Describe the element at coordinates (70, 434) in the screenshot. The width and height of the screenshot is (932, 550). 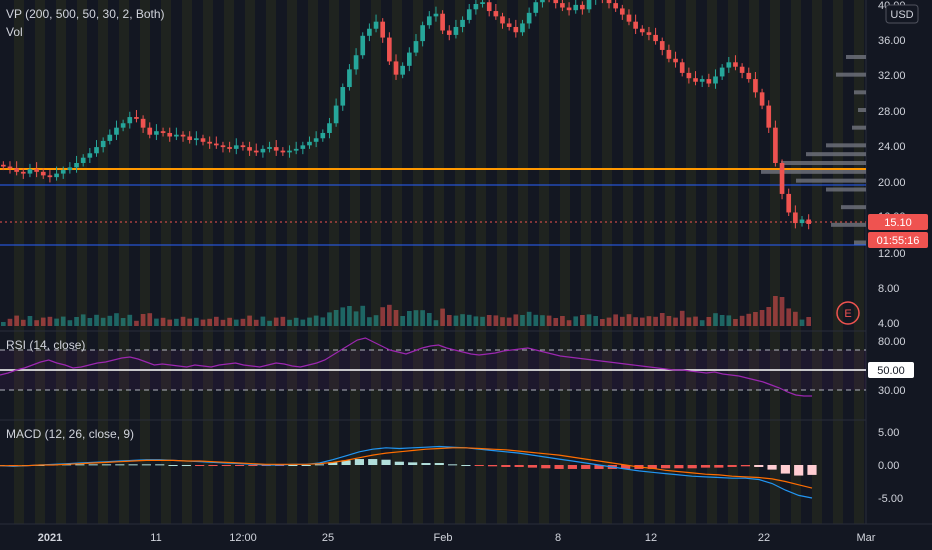
I see `macd-indicator-label: MACD (12, 26, close, 9)` at that location.